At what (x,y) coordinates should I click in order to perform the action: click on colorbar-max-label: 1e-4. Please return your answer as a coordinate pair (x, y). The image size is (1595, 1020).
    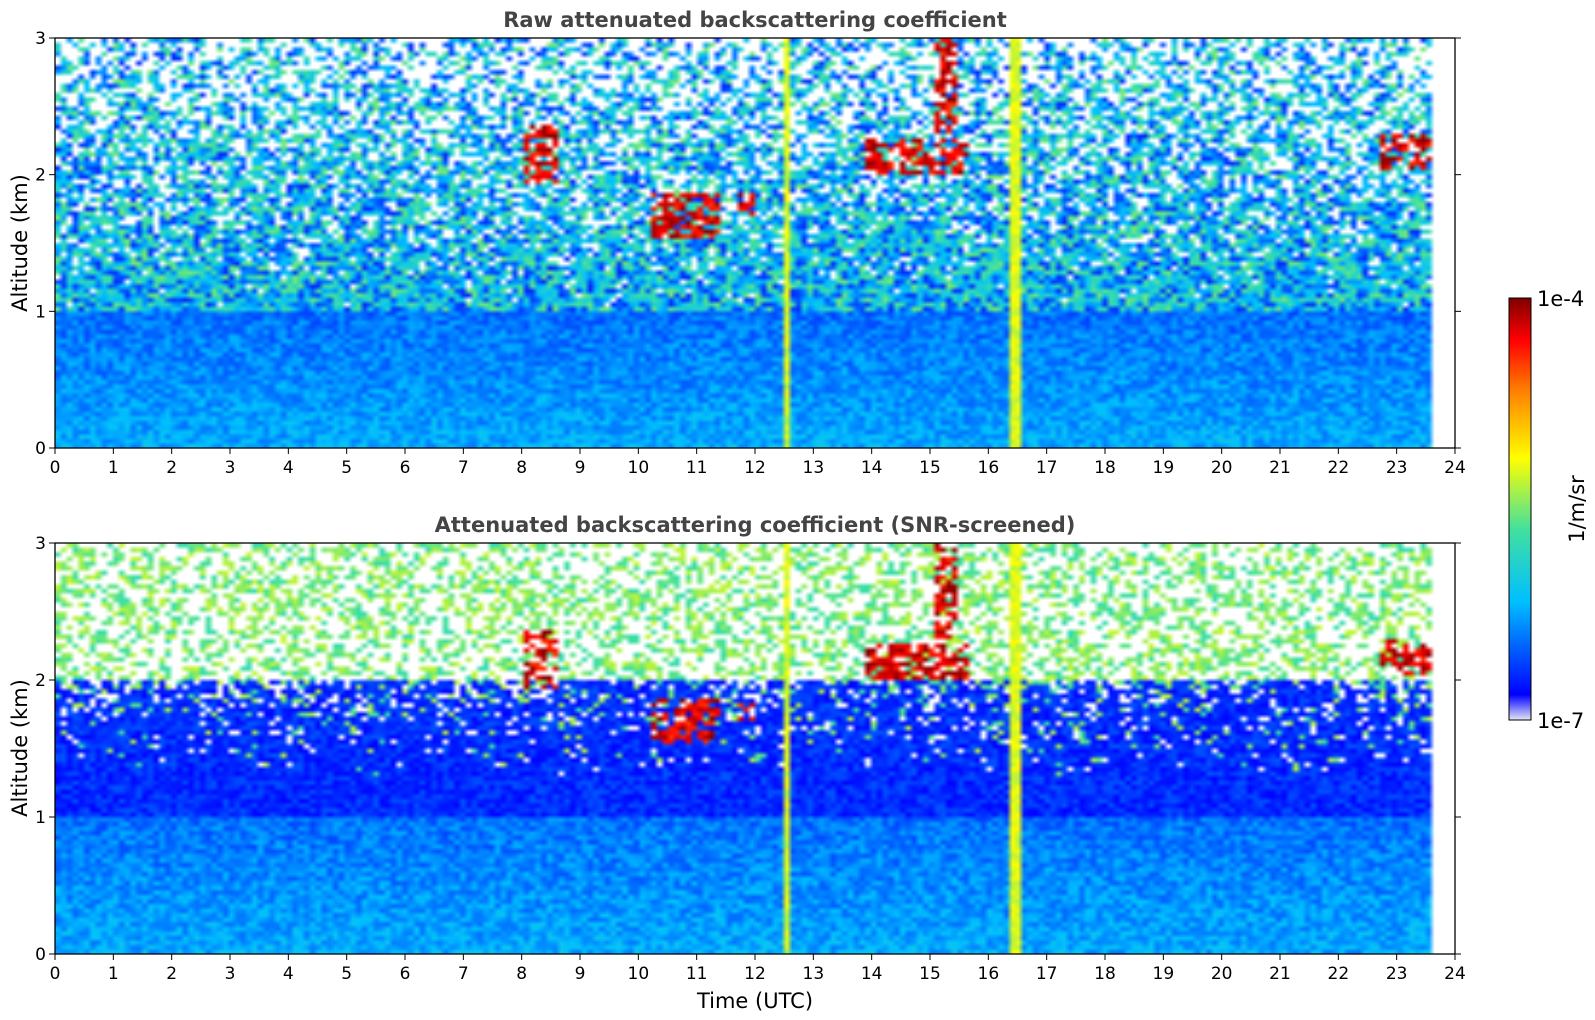
    Looking at the image, I should click on (1560, 299).